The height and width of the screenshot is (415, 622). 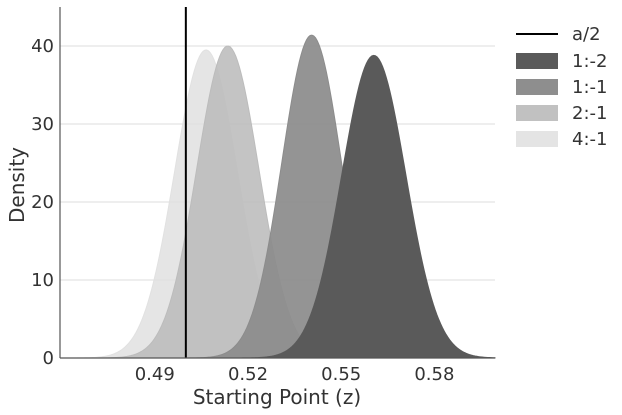 I want to click on legend-swatch-4_-1, so click(x=537, y=139).